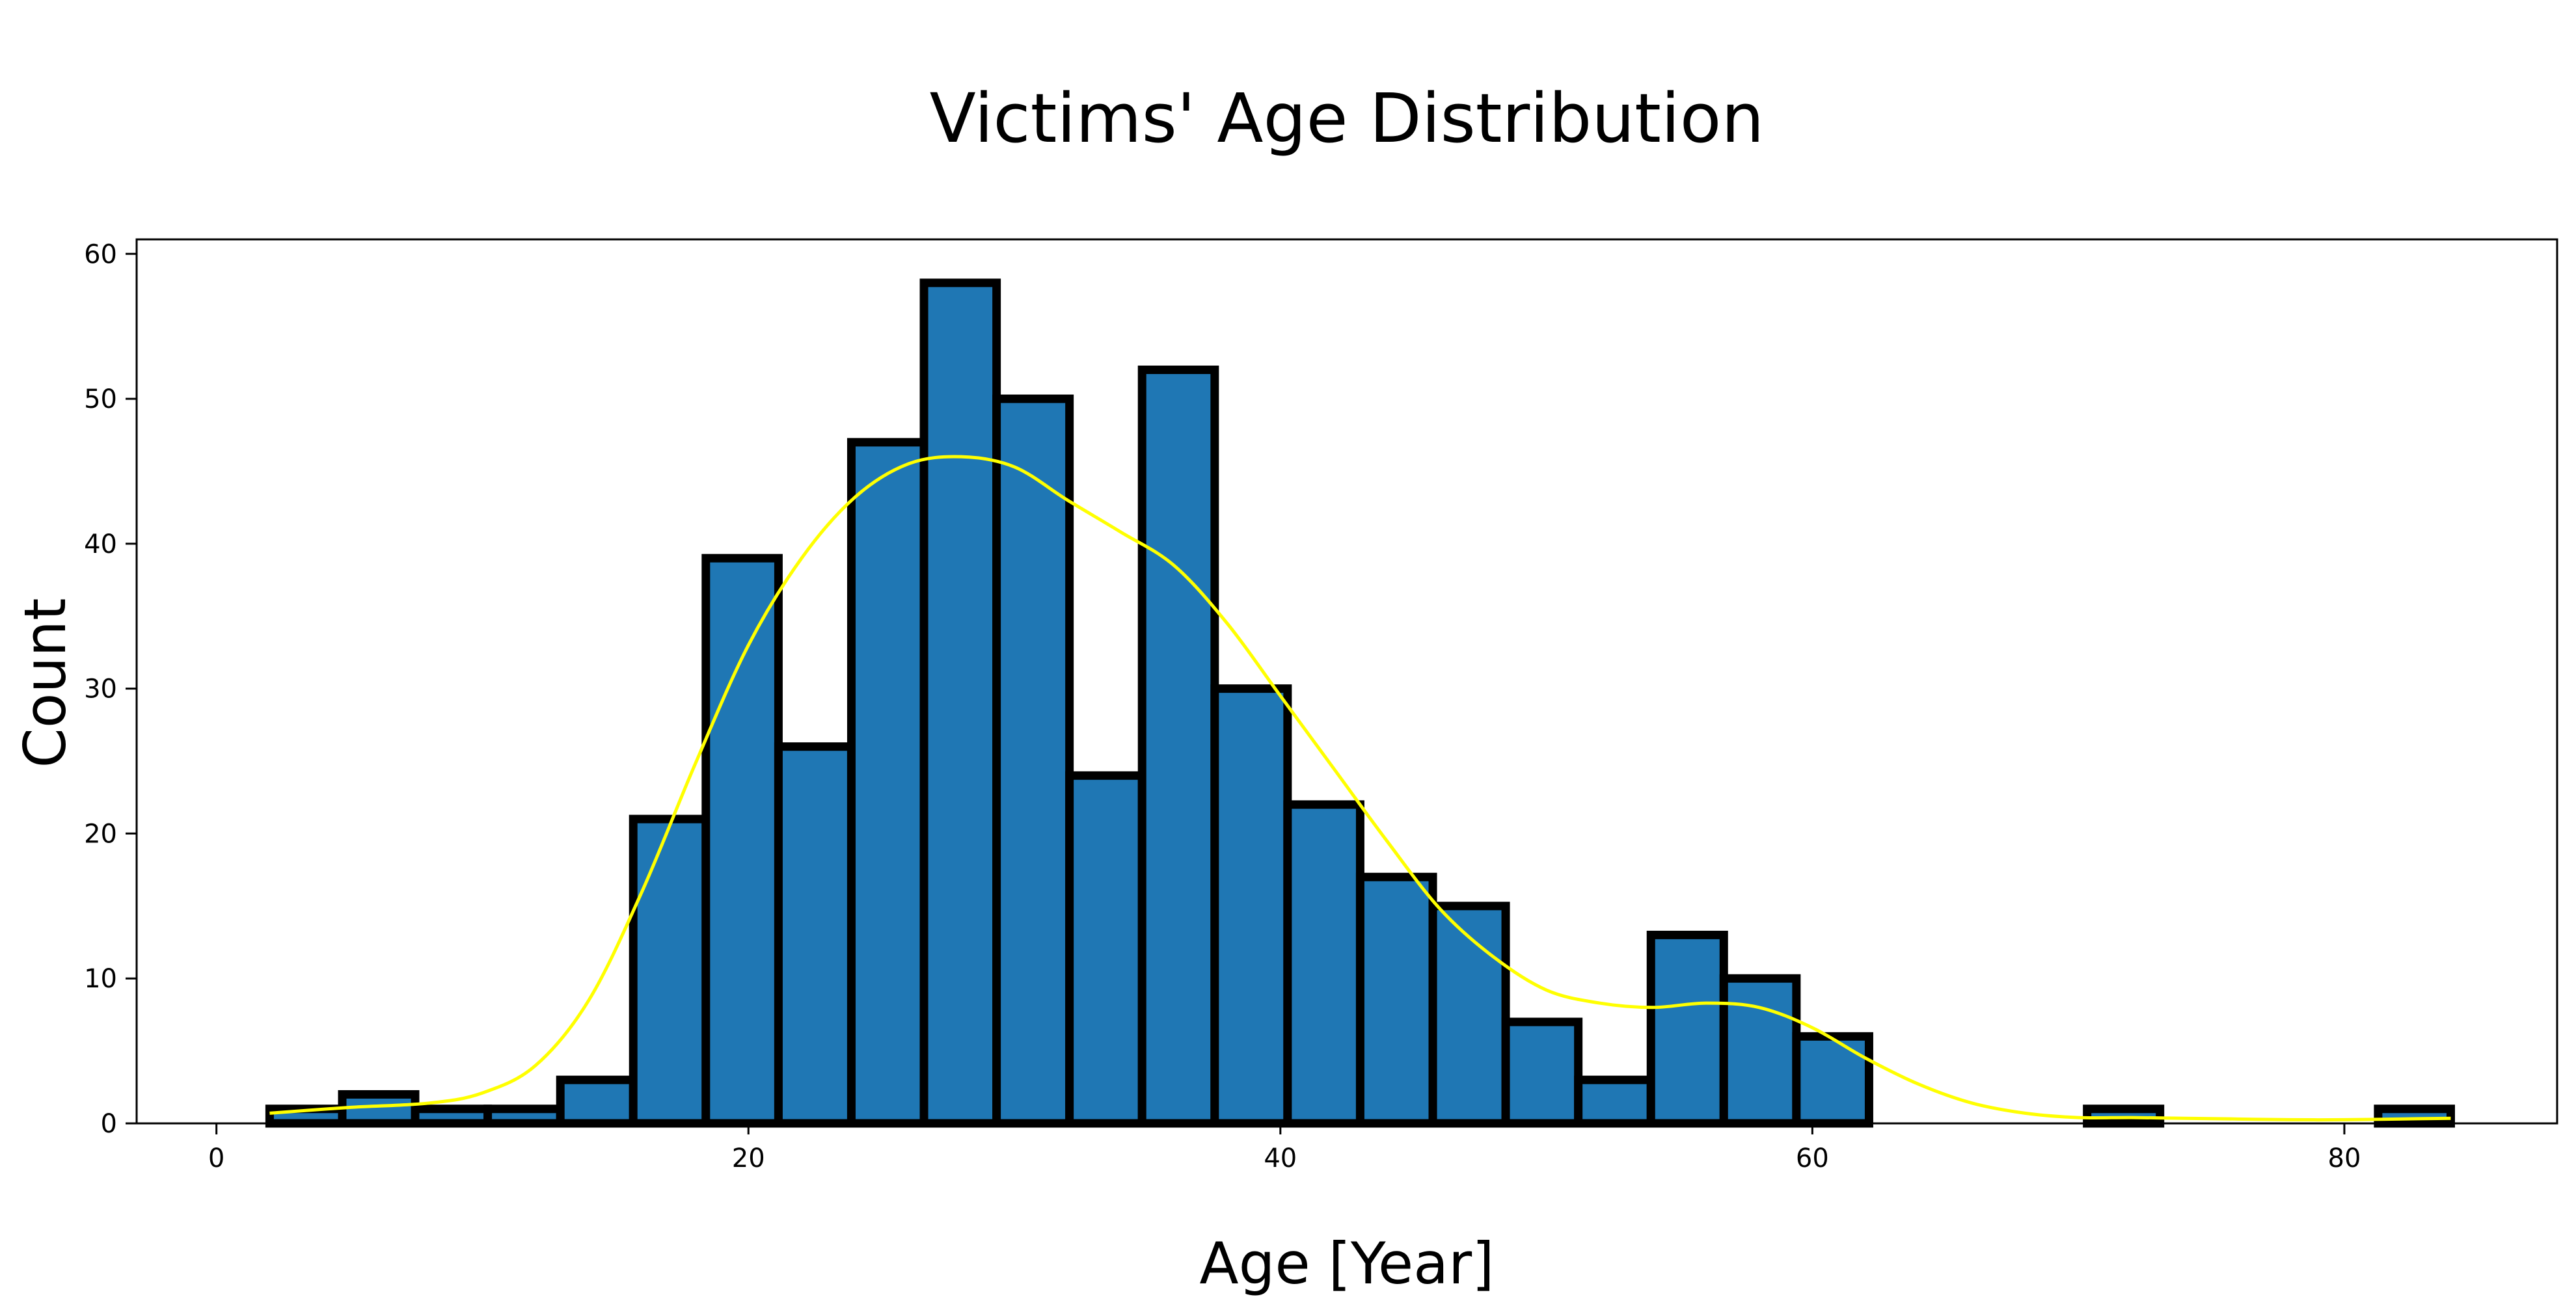 The image size is (2576, 1312). What do you see at coordinates (109, 1124) in the screenshot?
I see `y-tick-label: 0` at bounding box center [109, 1124].